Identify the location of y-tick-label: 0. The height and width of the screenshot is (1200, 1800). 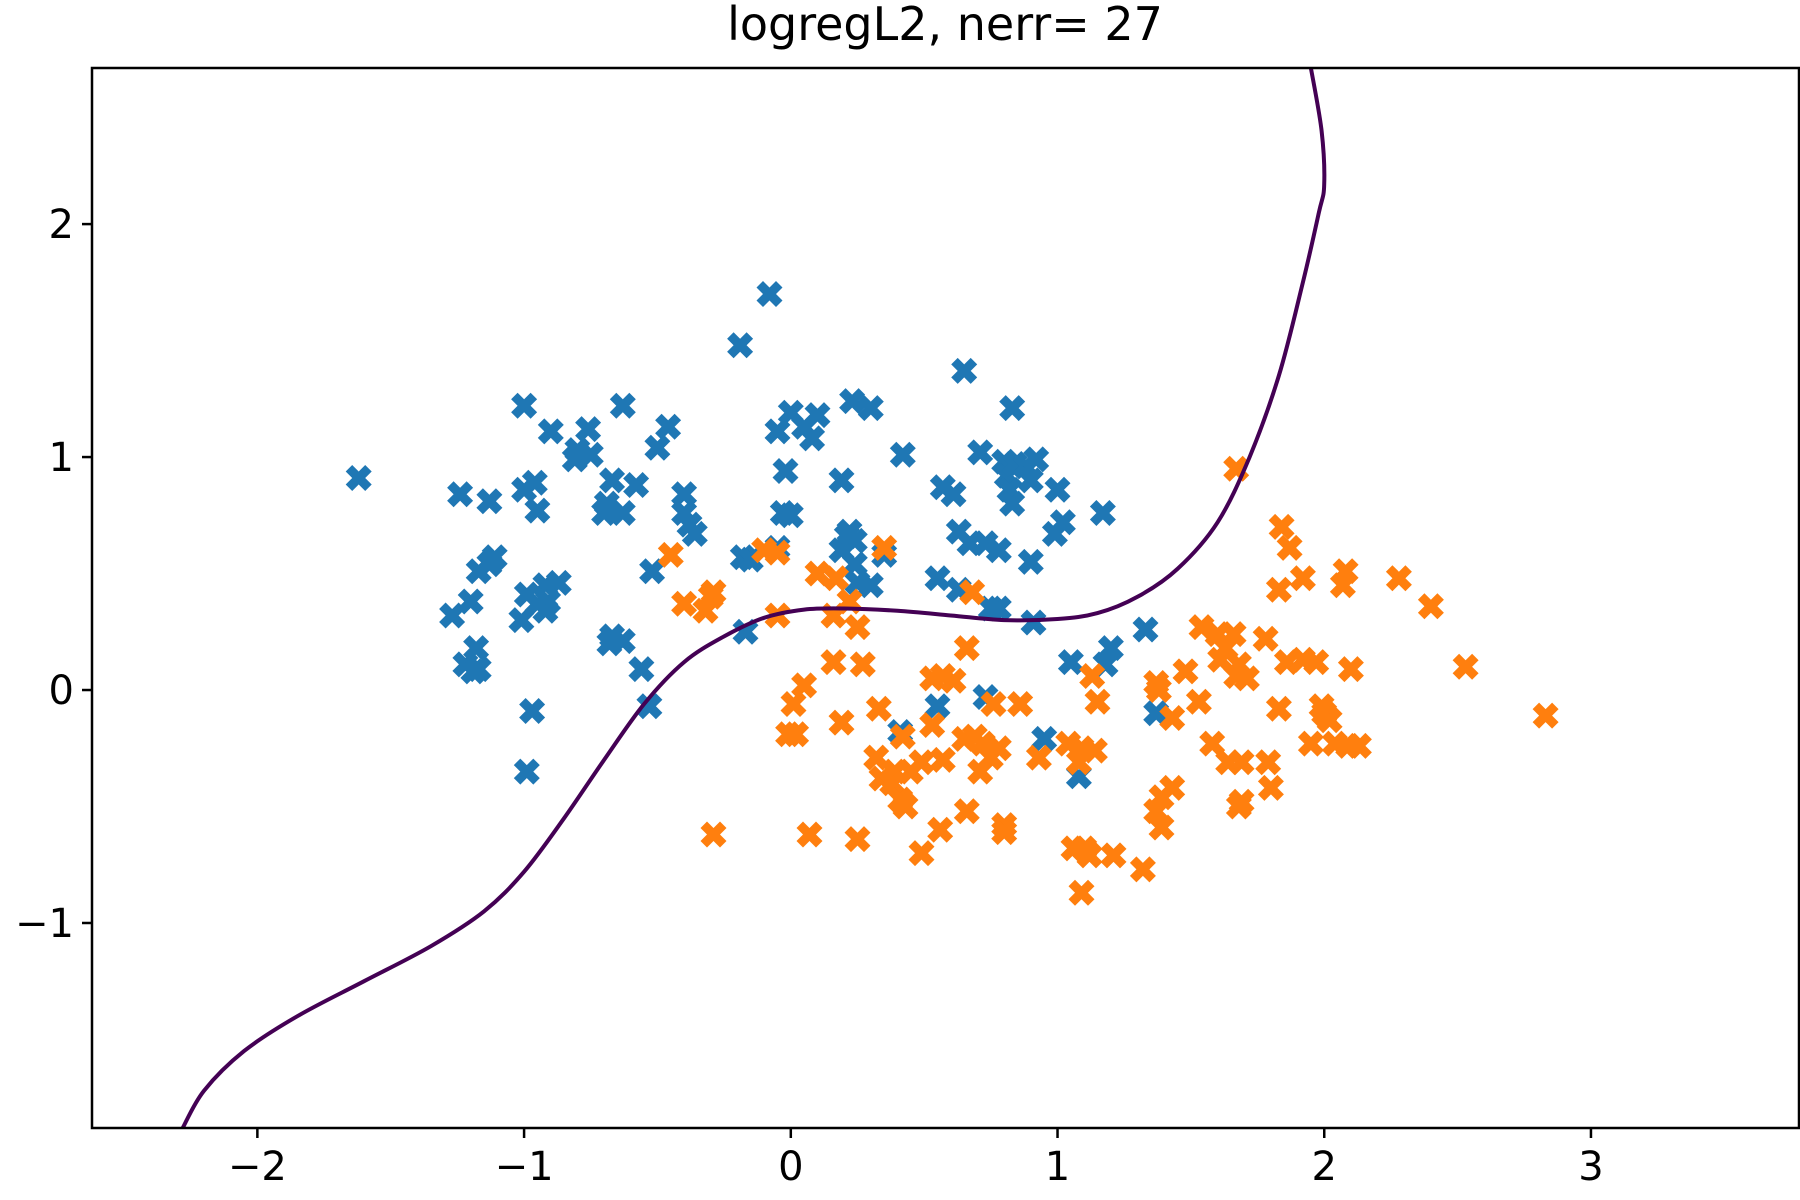
(61, 691).